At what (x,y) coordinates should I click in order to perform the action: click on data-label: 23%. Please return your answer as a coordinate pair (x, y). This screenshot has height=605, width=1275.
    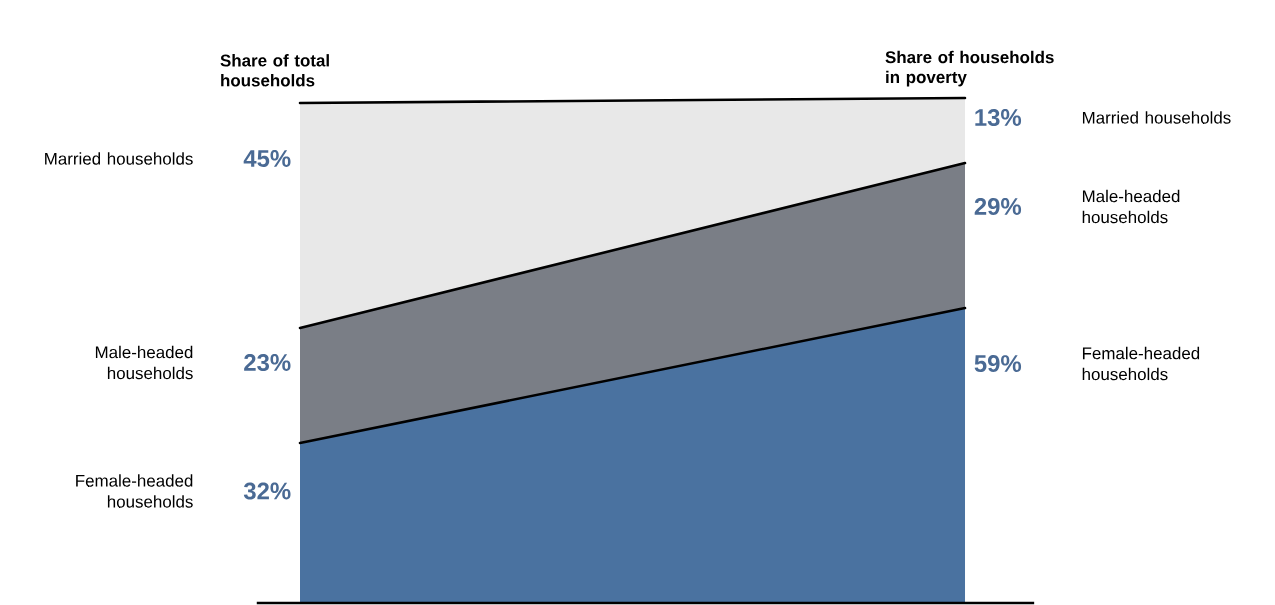
    Looking at the image, I should click on (267, 362).